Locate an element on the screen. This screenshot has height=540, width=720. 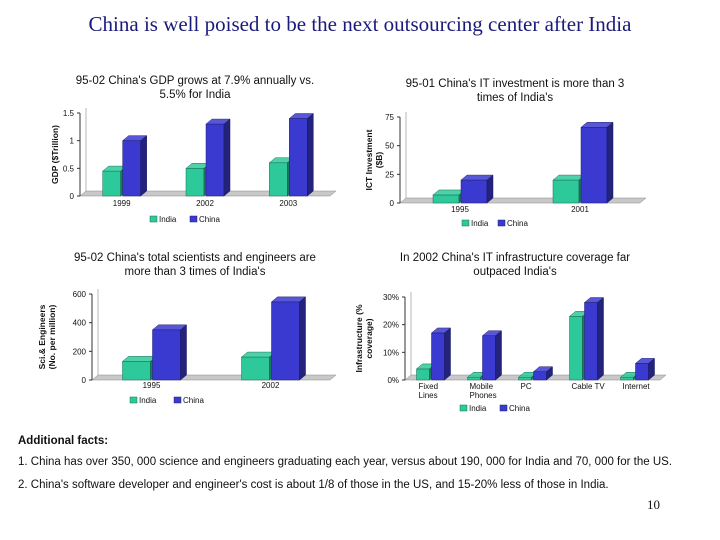
y-tick-label: 200 is located at coordinates (80, 351).